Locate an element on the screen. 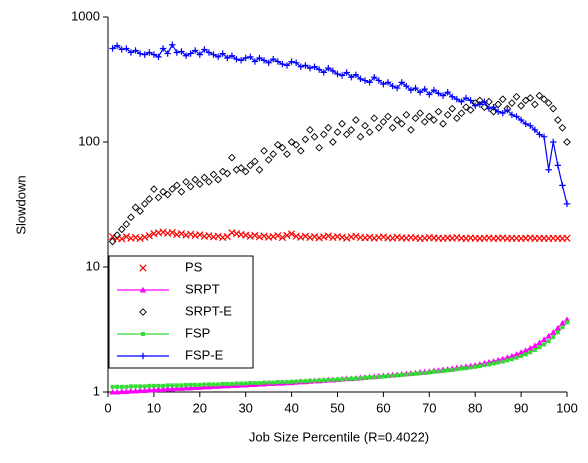 This screenshot has height=463, width=588. legend-box is located at coordinates (181, 312).